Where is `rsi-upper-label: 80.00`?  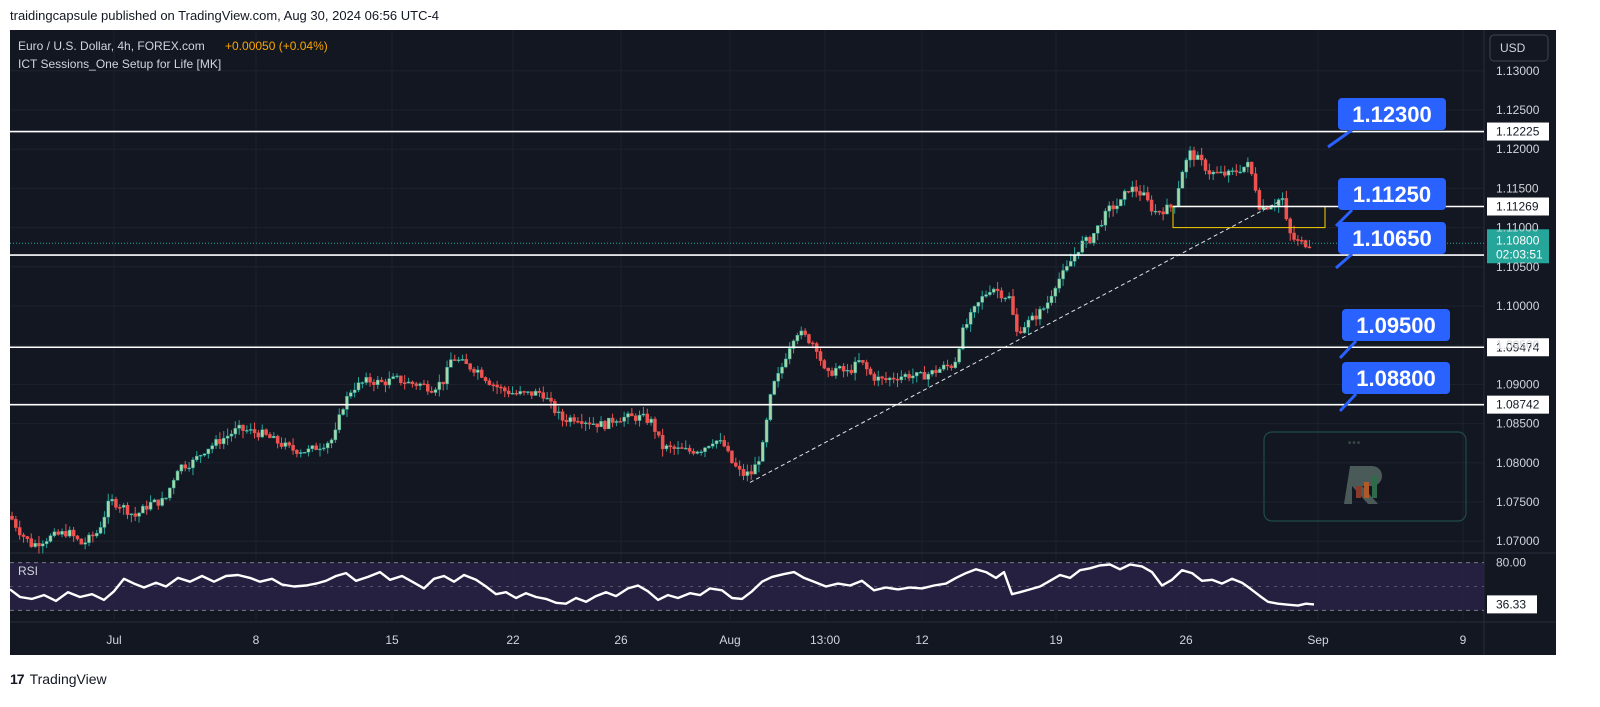
rsi-upper-label: 80.00 is located at coordinates (1511, 563).